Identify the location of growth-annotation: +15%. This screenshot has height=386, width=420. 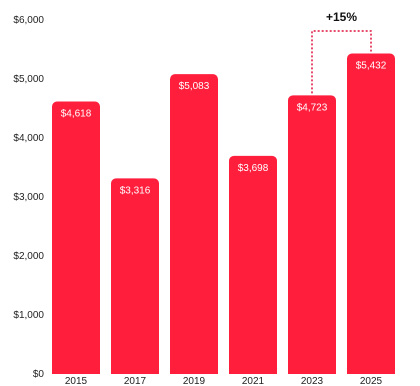
(341, 52).